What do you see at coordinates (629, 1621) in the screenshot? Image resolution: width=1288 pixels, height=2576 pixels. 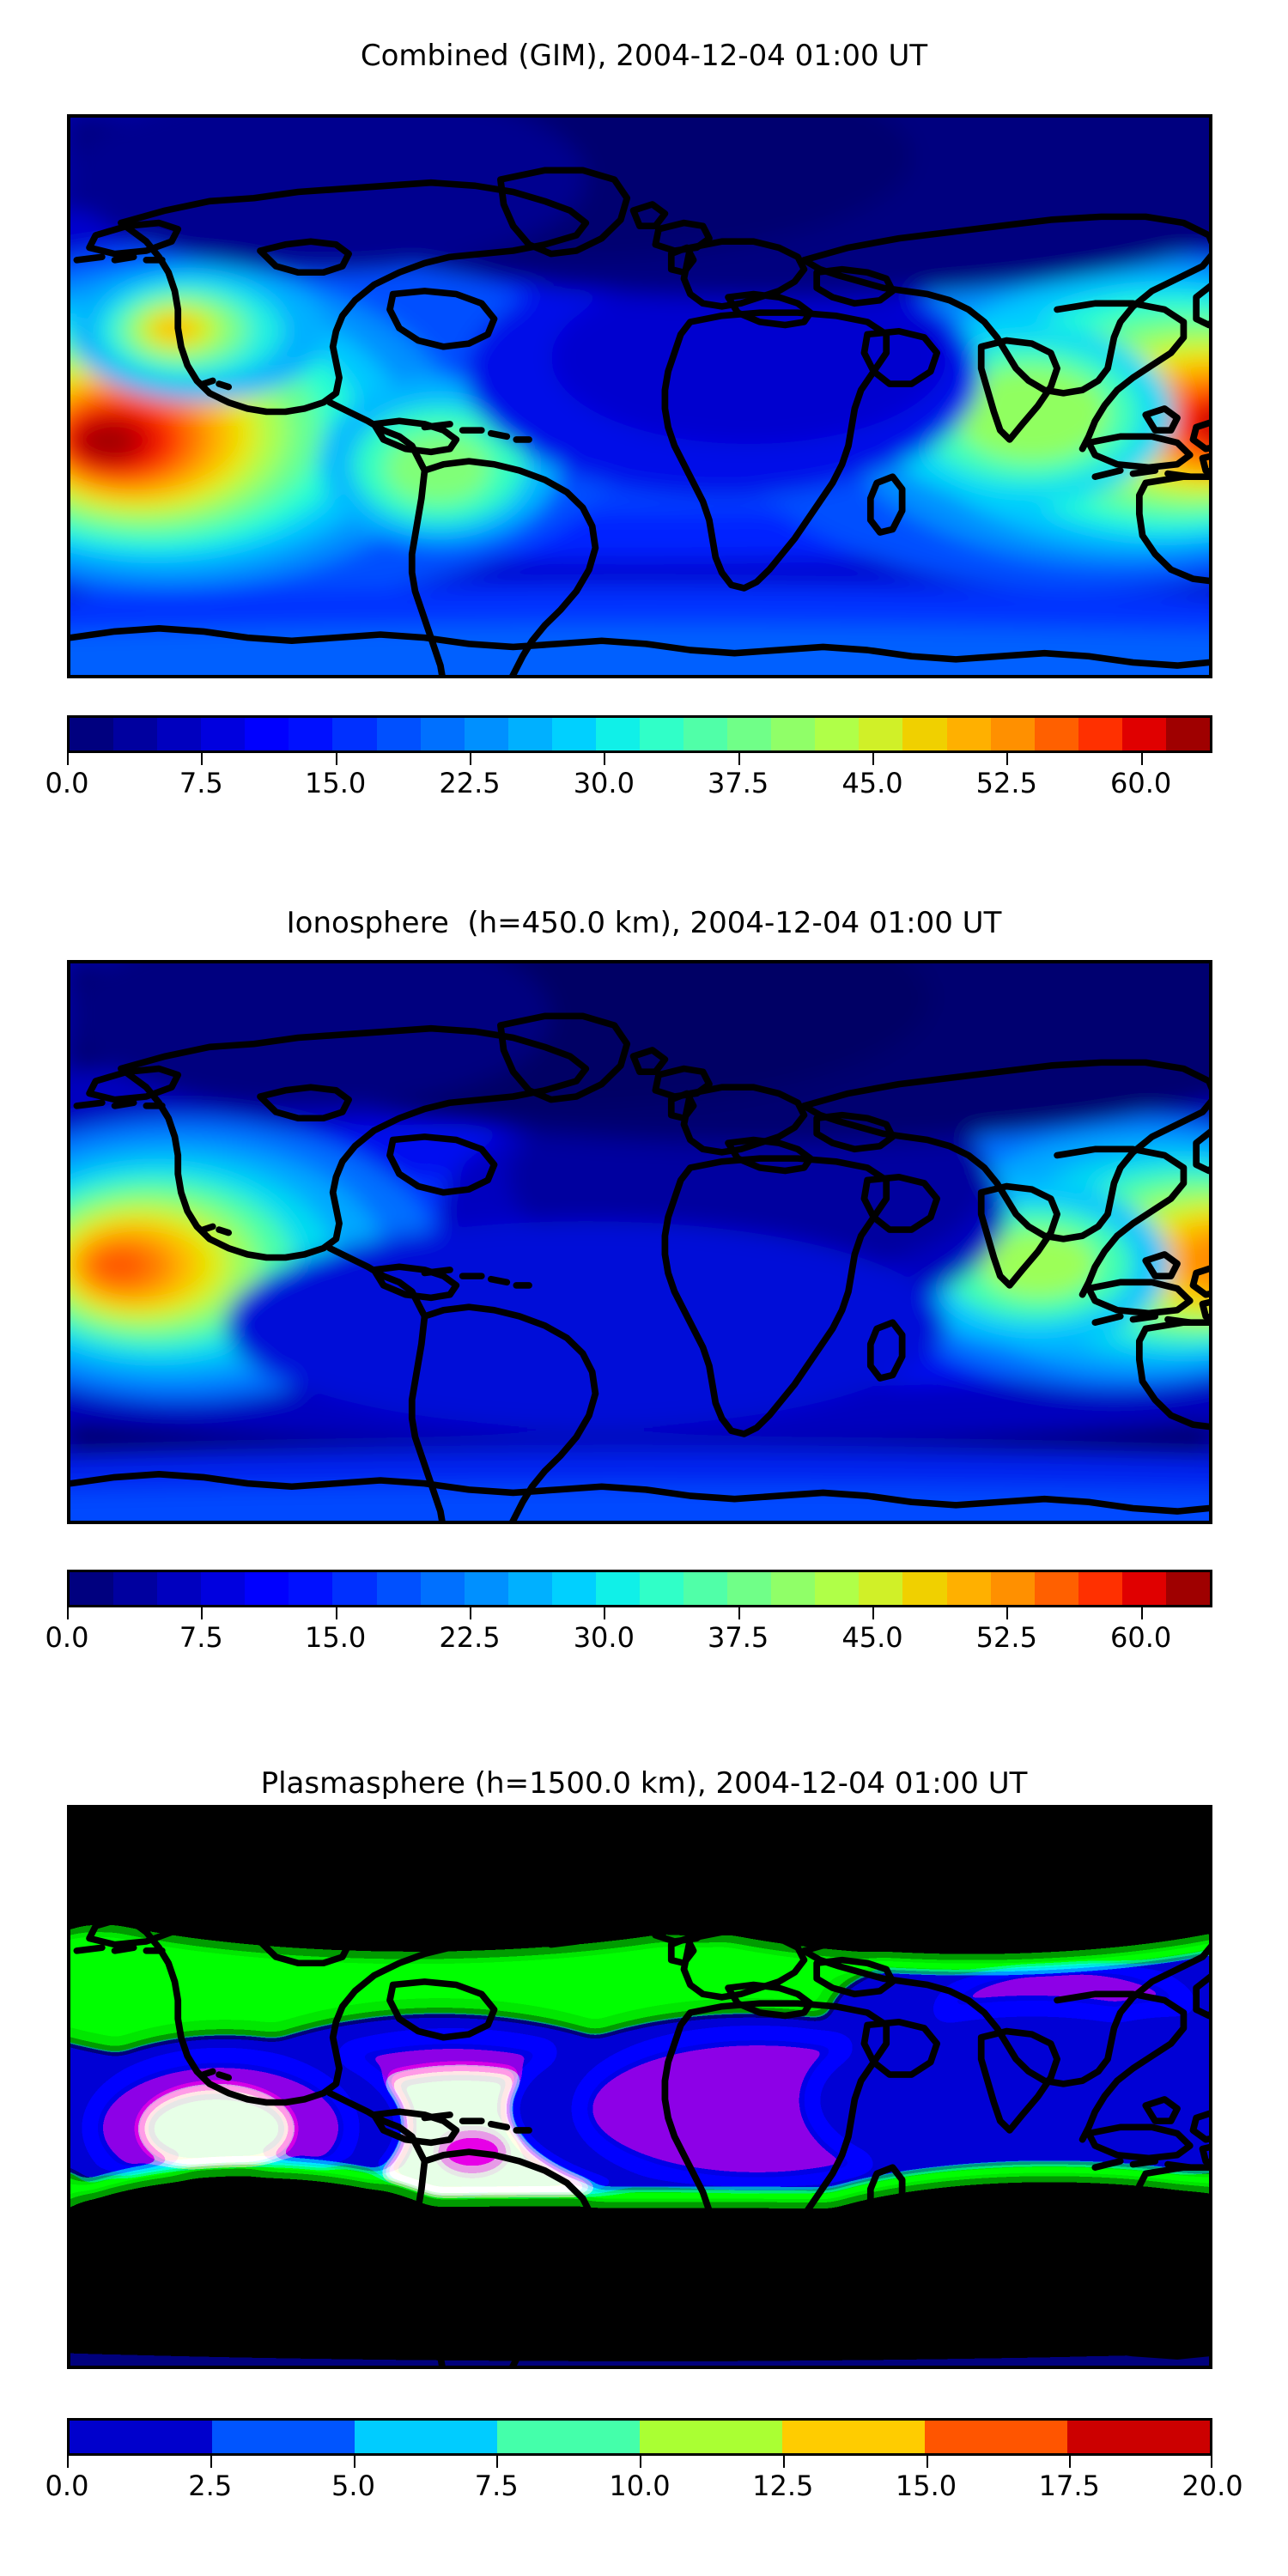 I see `colorbar-ionosphere: 0.0 7.5 15.0 22.5 30.0 37.5 45.0 52.5 60.0` at bounding box center [629, 1621].